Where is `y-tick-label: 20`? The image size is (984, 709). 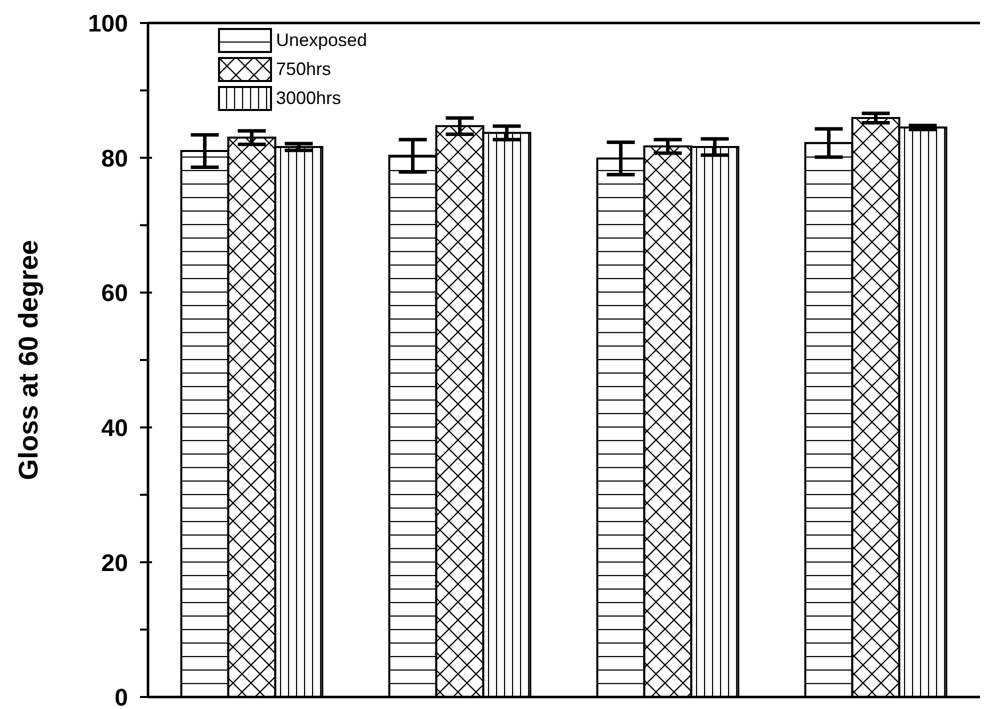
y-tick-label: 20 is located at coordinates (114, 563).